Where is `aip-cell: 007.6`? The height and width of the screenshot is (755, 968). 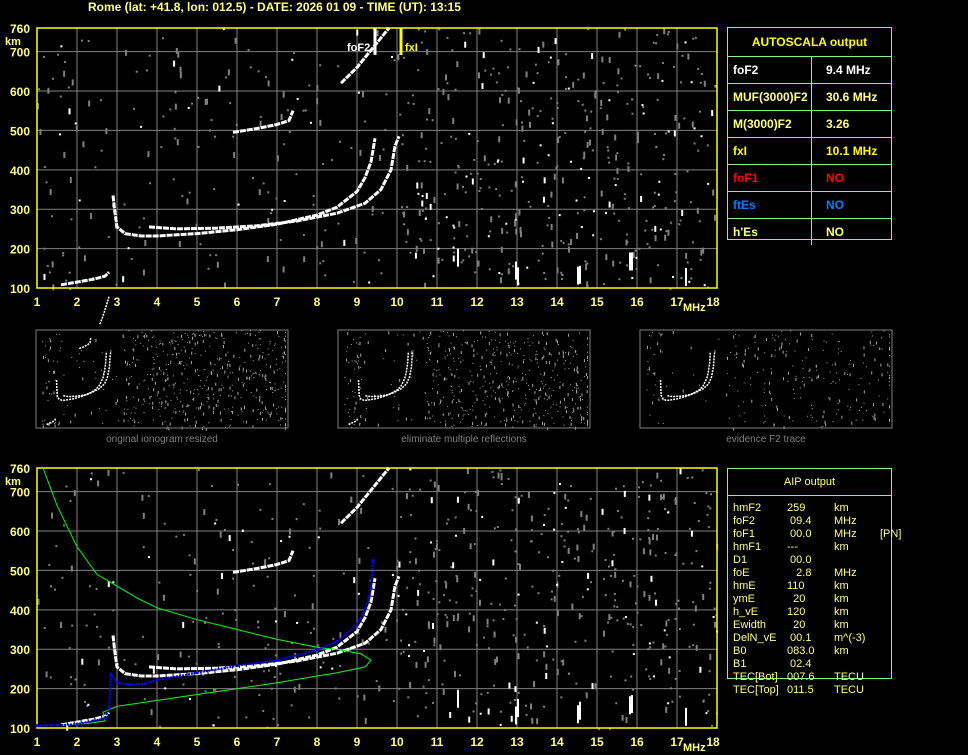 aip-cell: 007.6 is located at coordinates (801, 677).